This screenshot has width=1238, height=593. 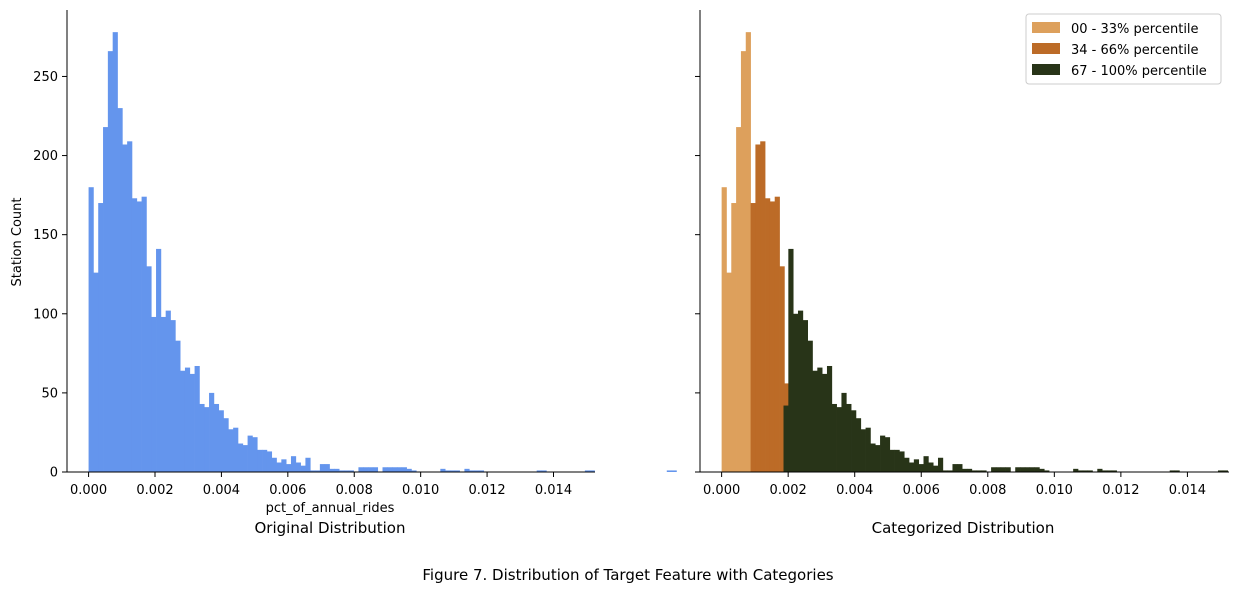 I want to click on legend-frame, so click(x=1123, y=49).